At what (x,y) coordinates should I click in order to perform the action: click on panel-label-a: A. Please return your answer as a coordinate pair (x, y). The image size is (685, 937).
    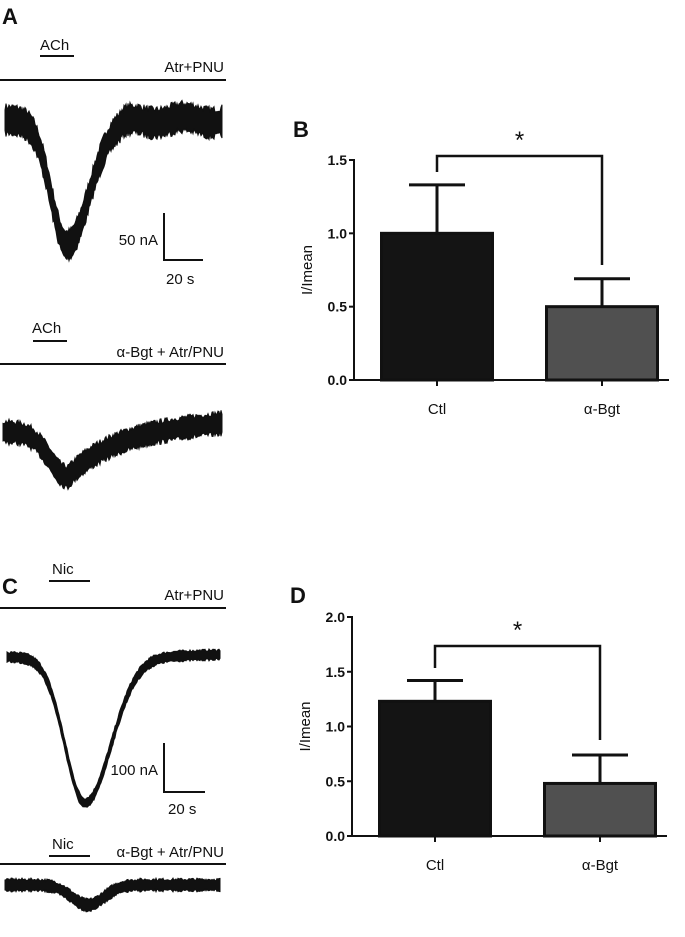
    Looking at the image, I should click on (10, 16).